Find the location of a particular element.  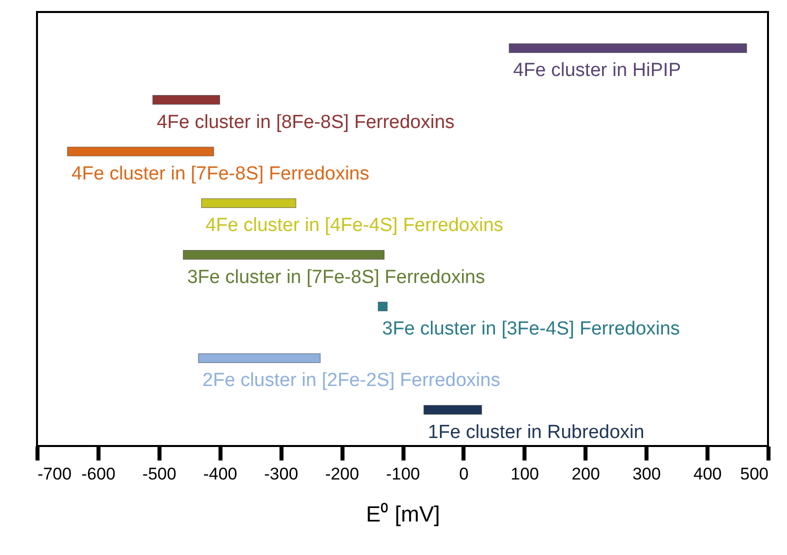

annotation: 3Fe cluster in [7Fe-8S] Ferredoxins is located at coordinates (336, 277).